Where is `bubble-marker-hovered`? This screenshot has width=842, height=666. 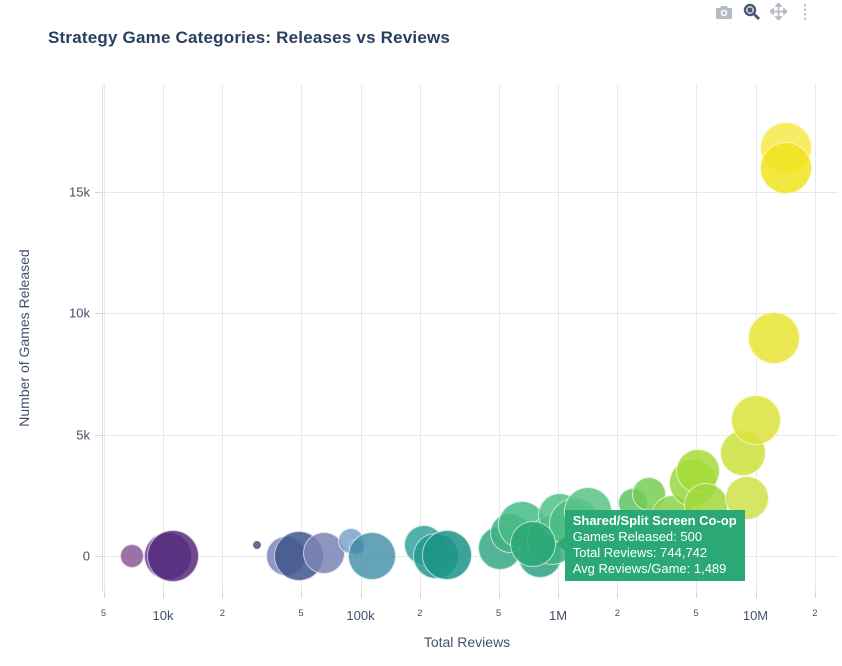 bubble-marker-hovered is located at coordinates (532, 543).